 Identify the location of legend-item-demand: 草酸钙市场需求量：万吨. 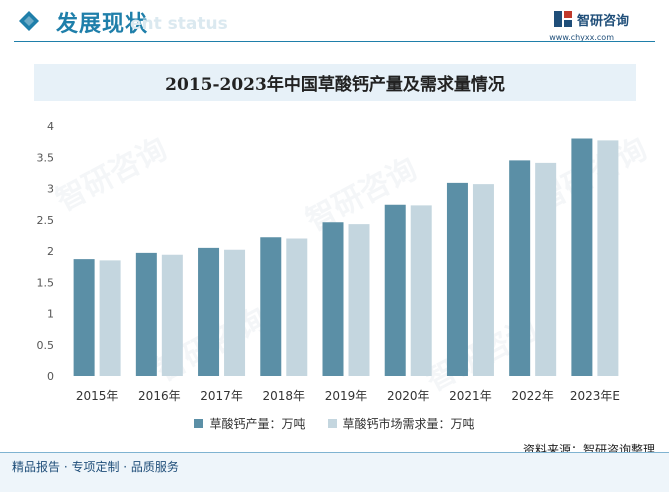
(401, 423).